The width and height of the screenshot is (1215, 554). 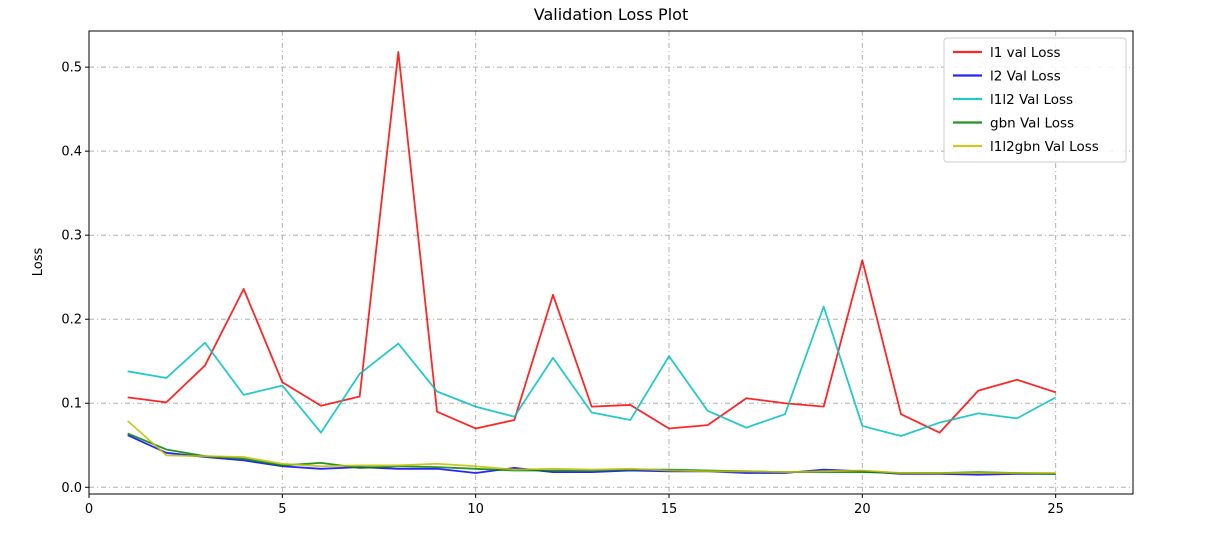 What do you see at coordinates (75, 278) in the screenshot?
I see `y-axis: 0.0 0.1 0.2 0.3 0.4 0.5` at bounding box center [75, 278].